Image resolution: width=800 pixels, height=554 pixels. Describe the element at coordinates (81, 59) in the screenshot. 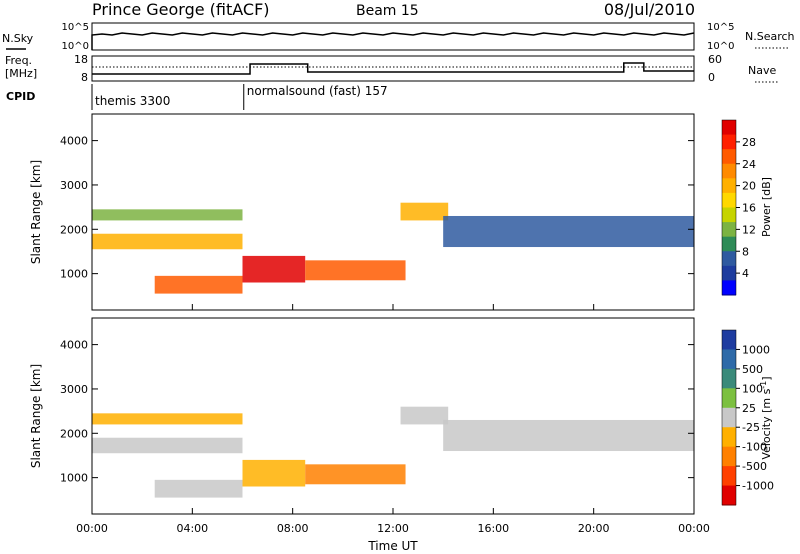

I see `freq-left-tick-top: 18` at that location.